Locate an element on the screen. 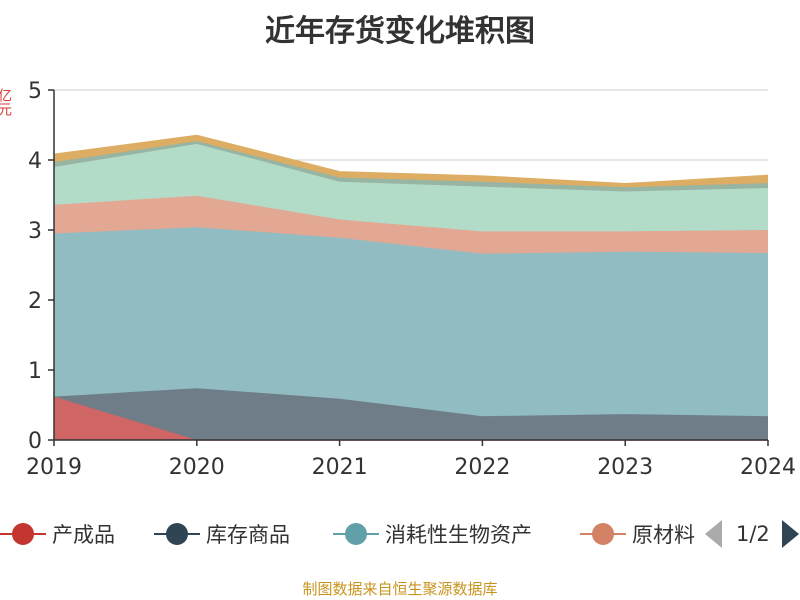  data-source-note: 制图数据来自恒生聚源数据库 is located at coordinates (400, 589).